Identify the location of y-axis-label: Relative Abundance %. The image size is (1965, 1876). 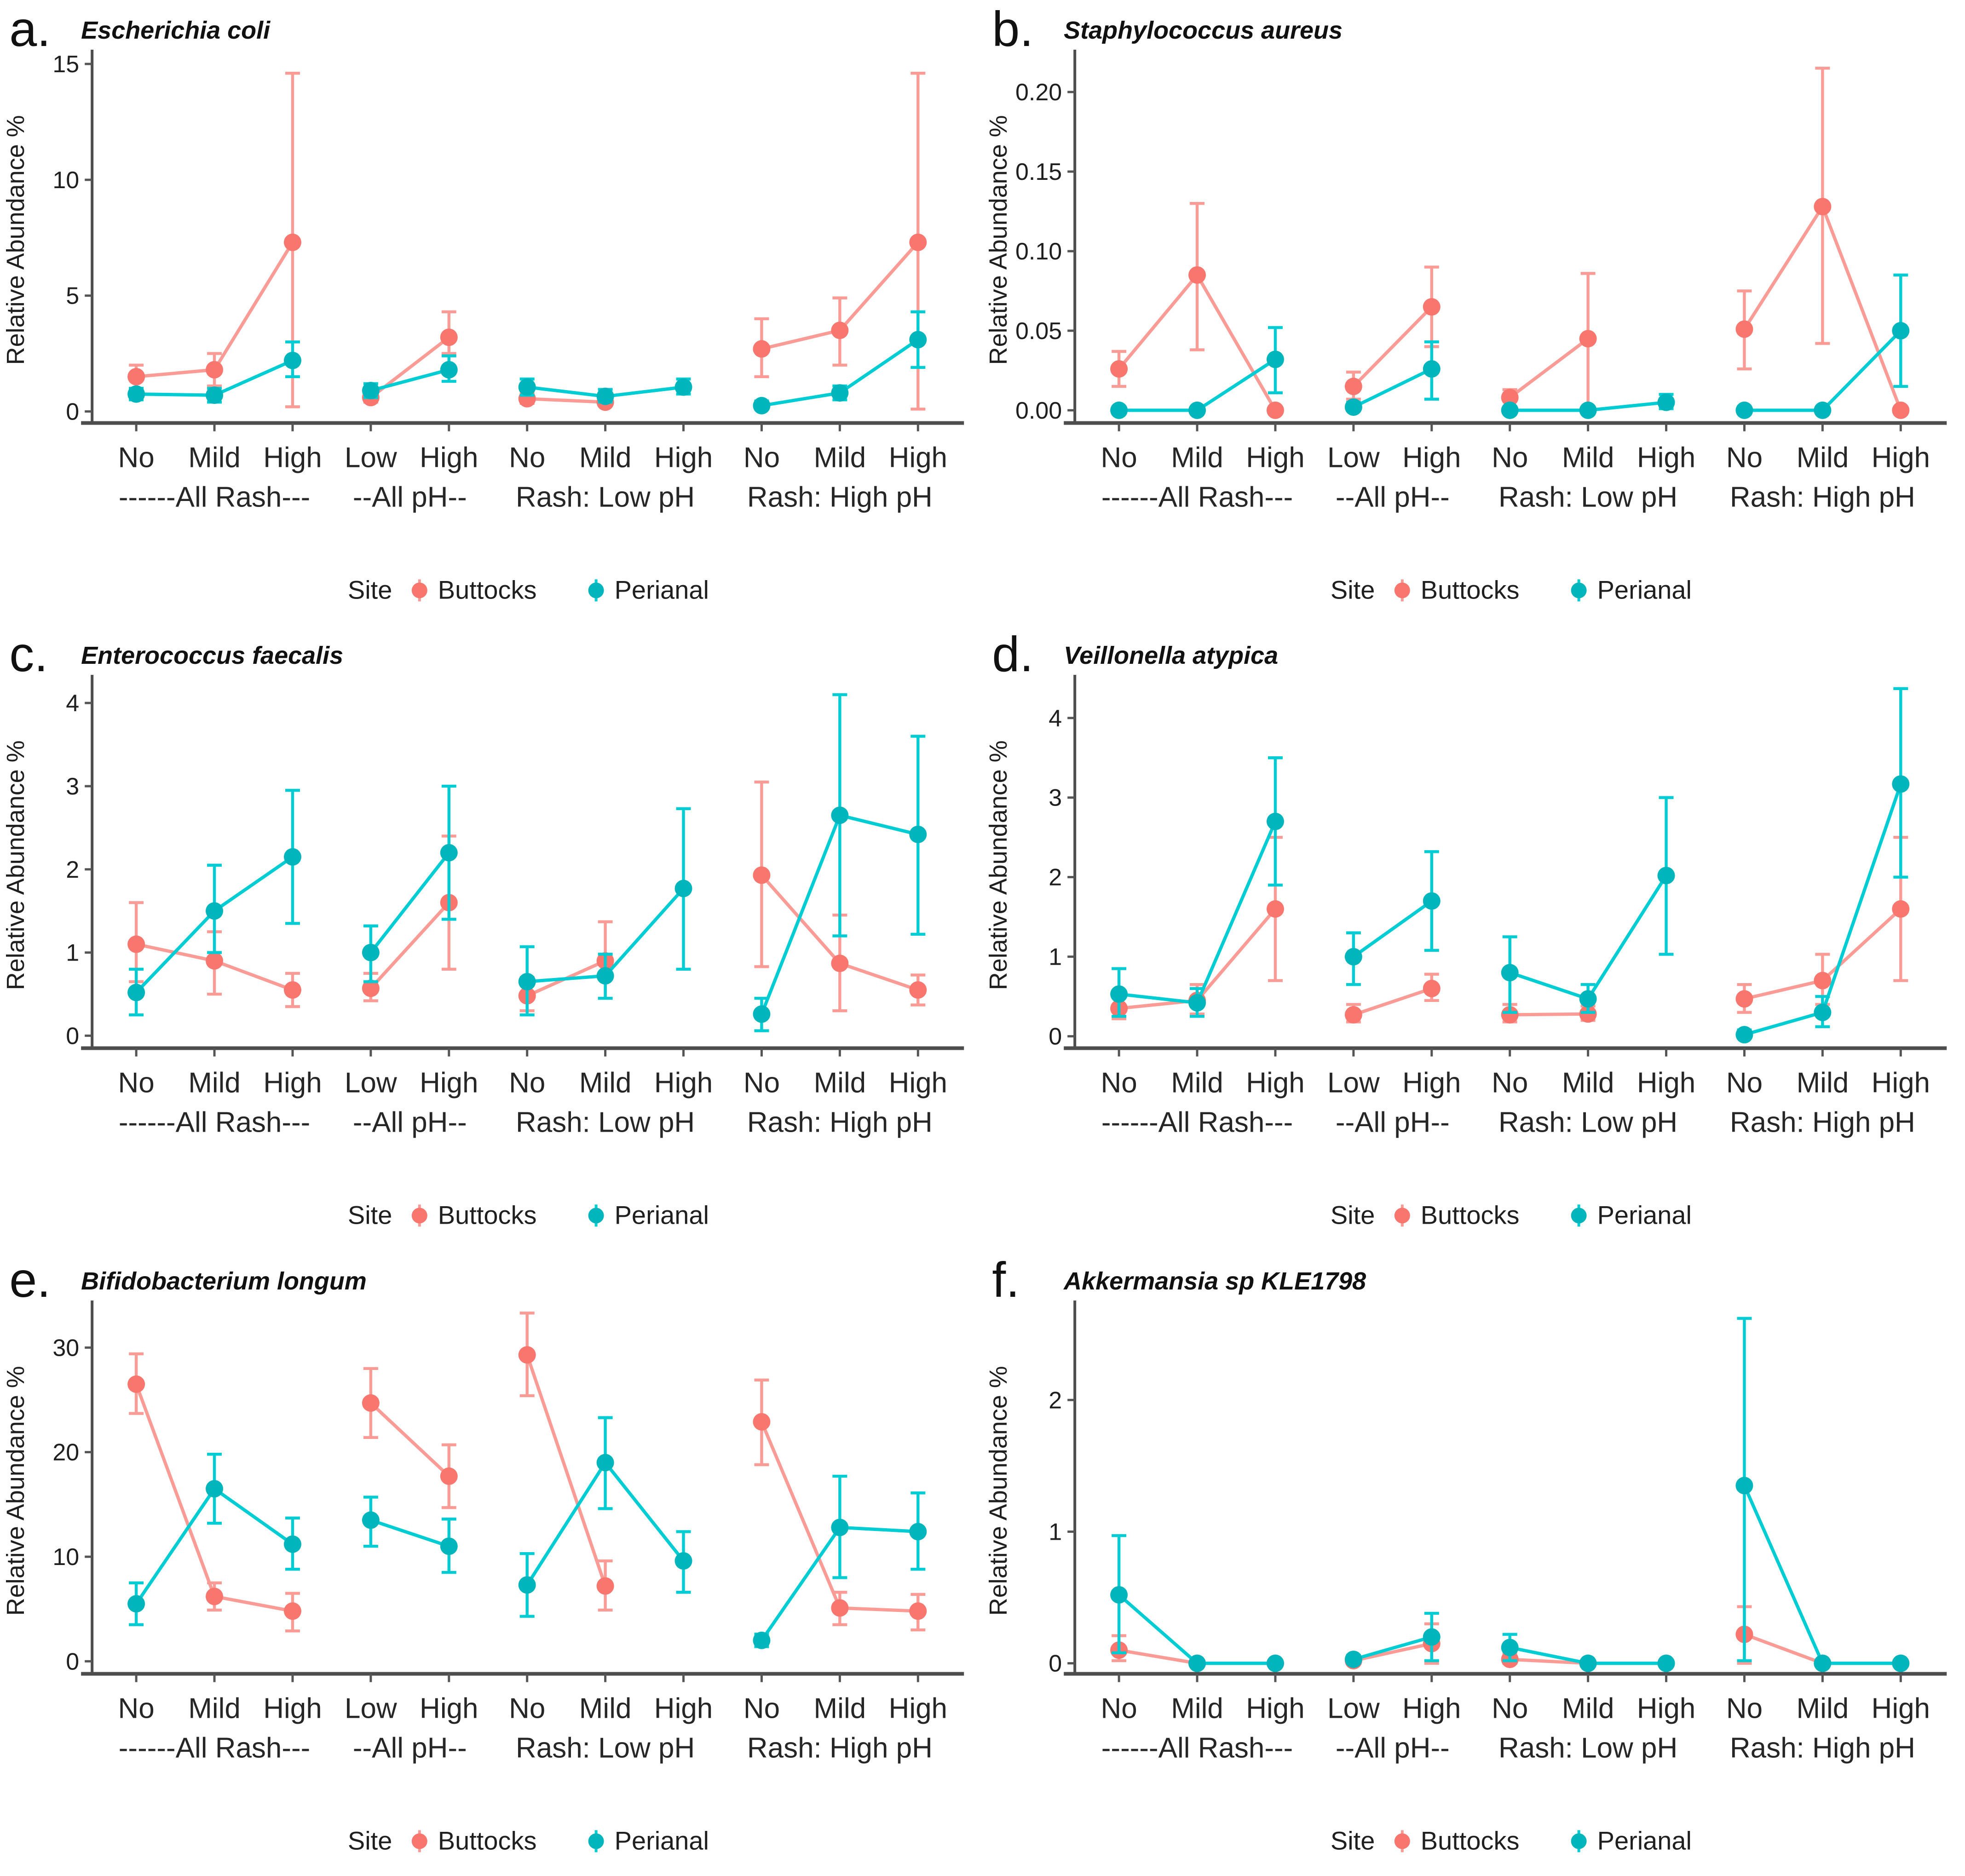
(15, 865).